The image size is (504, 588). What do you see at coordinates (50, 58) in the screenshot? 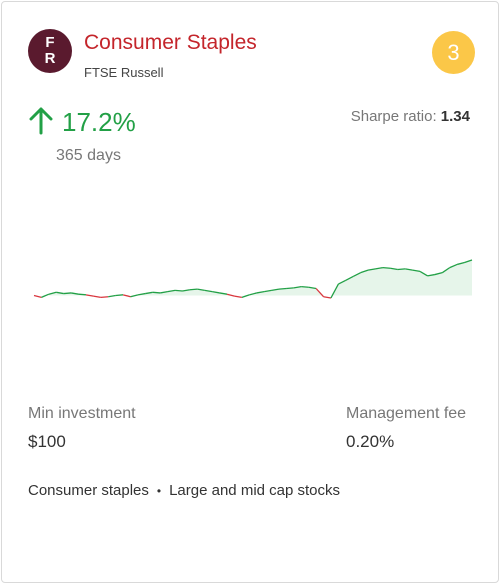
I see `logo-letter-2: R` at bounding box center [50, 58].